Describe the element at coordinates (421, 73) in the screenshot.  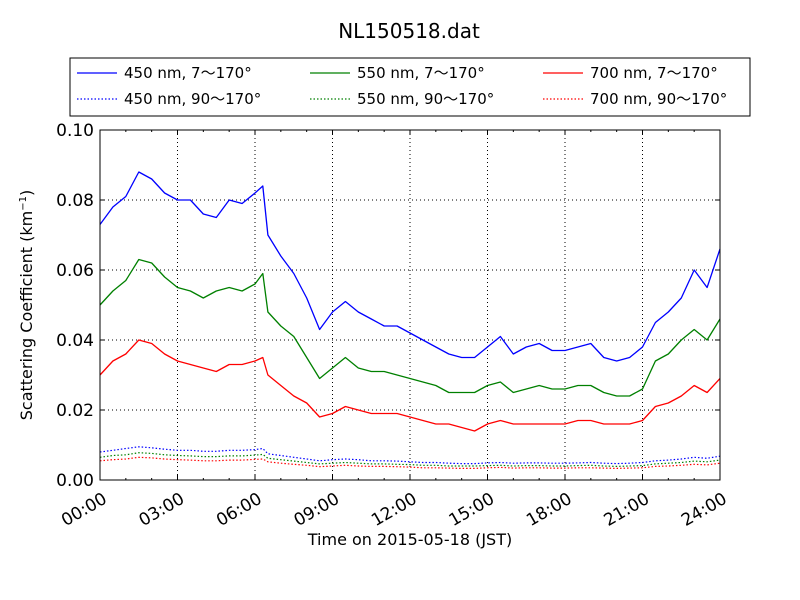
I see `legend-label: 550 nm, 7～170°` at that location.